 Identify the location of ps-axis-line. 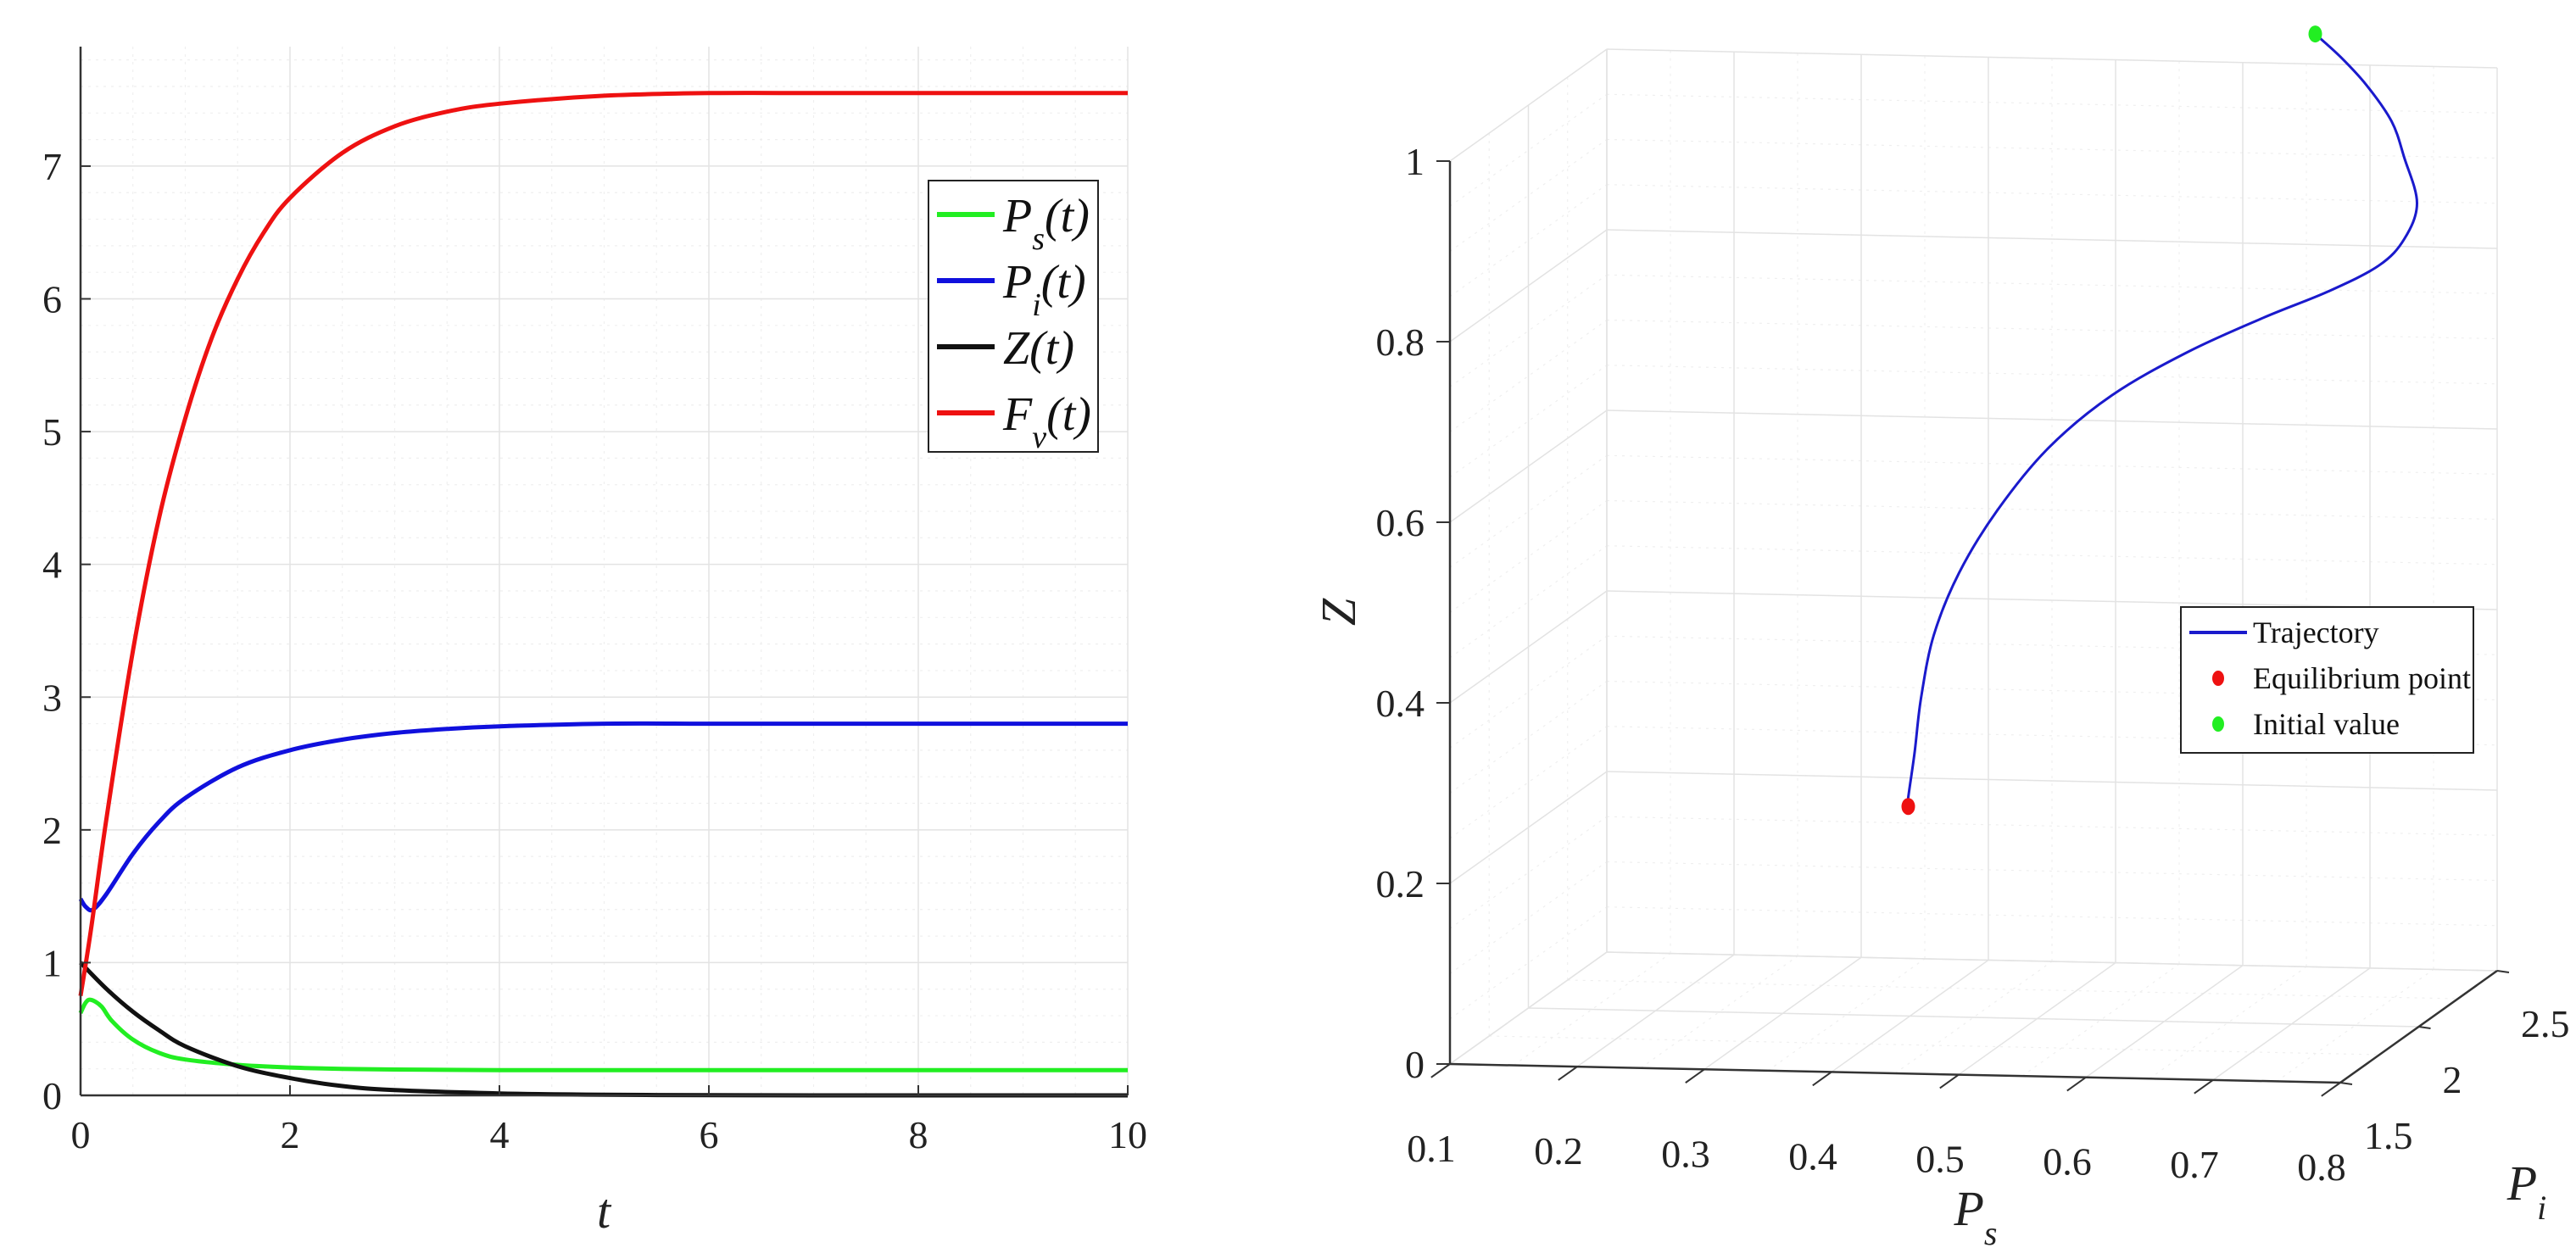
(1895, 1073).